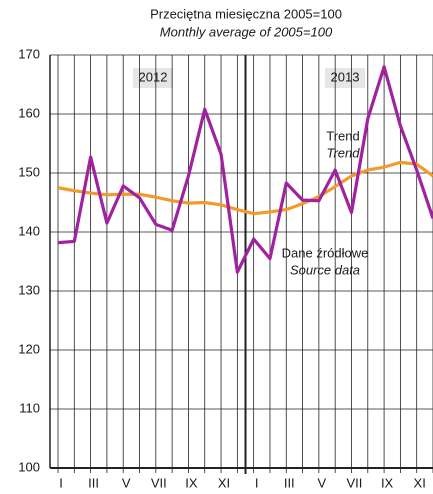 This screenshot has height=494, width=433. What do you see at coordinates (342, 135) in the screenshot?
I see `series-label: Trend` at bounding box center [342, 135].